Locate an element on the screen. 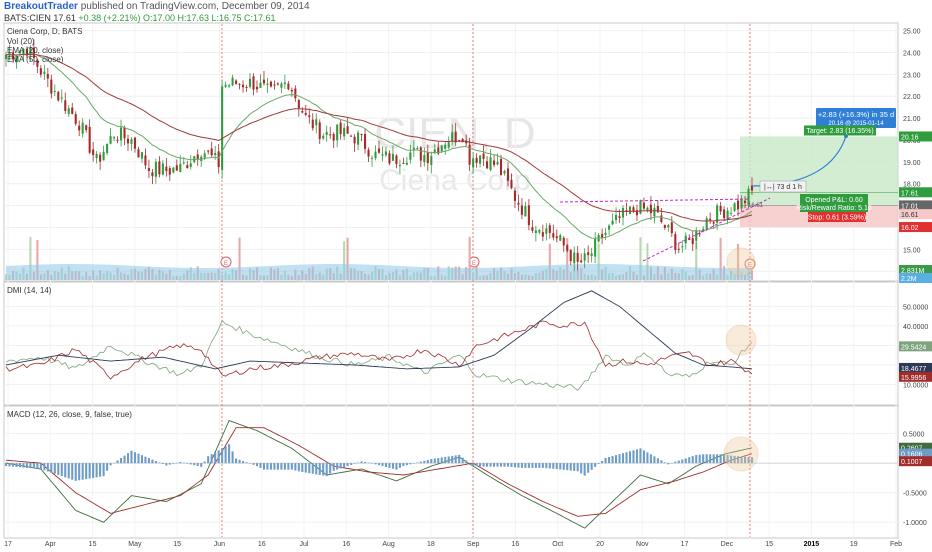 The image size is (932, 552). symbol: BATS:CIEN is located at coordinates (27, 18).